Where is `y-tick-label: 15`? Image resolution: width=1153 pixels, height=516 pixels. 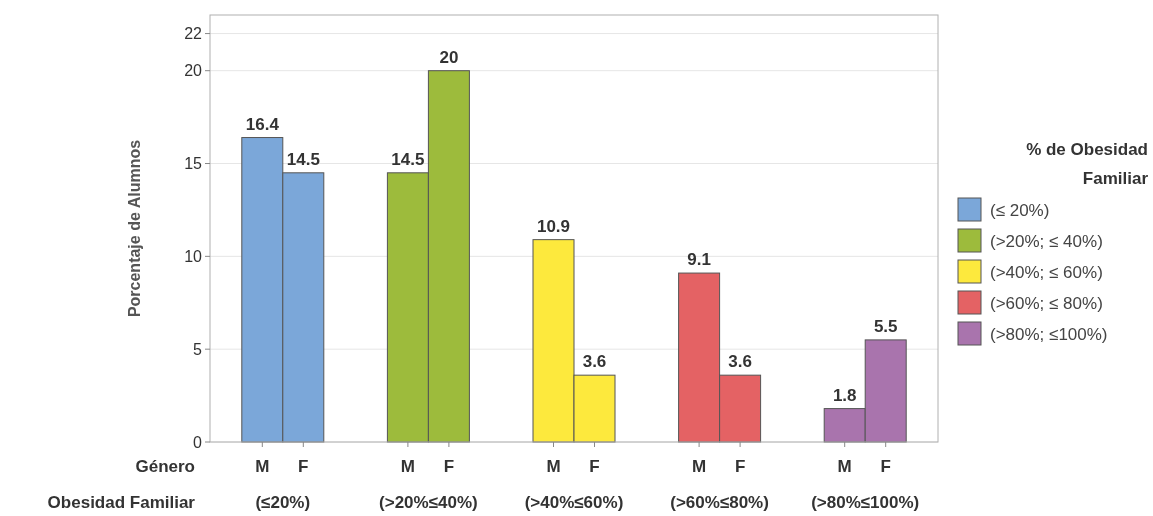 y-tick-label: 15 is located at coordinates (193, 164).